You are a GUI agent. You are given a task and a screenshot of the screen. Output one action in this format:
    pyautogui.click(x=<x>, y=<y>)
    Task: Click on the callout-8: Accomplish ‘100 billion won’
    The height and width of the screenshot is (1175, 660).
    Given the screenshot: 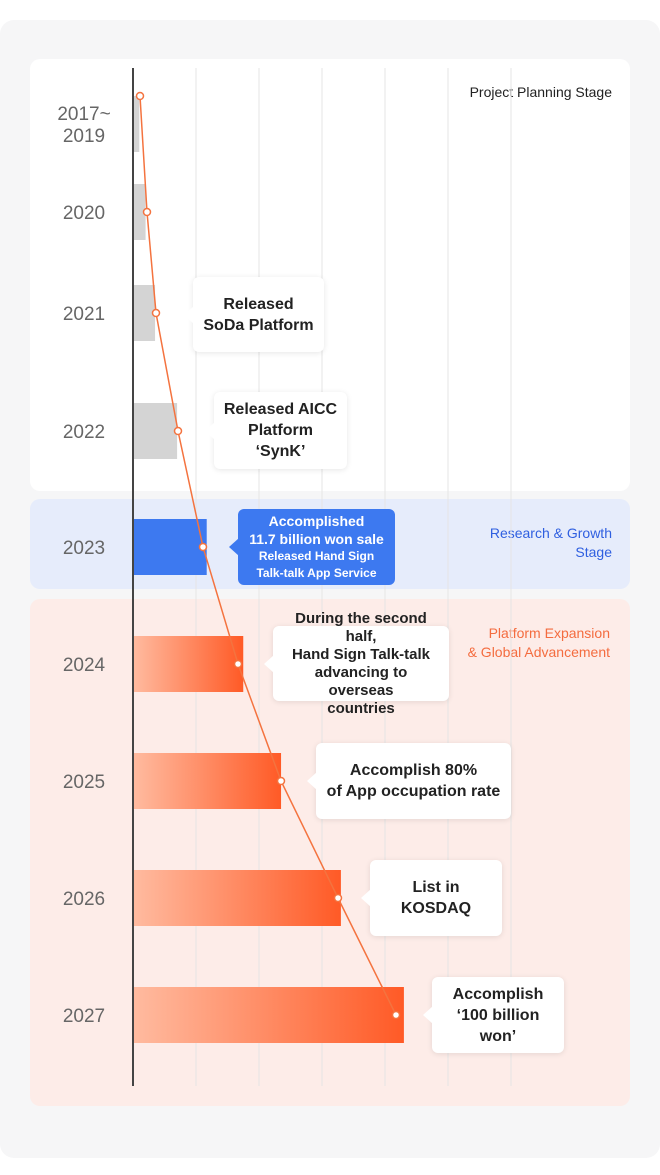 What is the action you would take?
    pyautogui.click(x=493, y=1015)
    